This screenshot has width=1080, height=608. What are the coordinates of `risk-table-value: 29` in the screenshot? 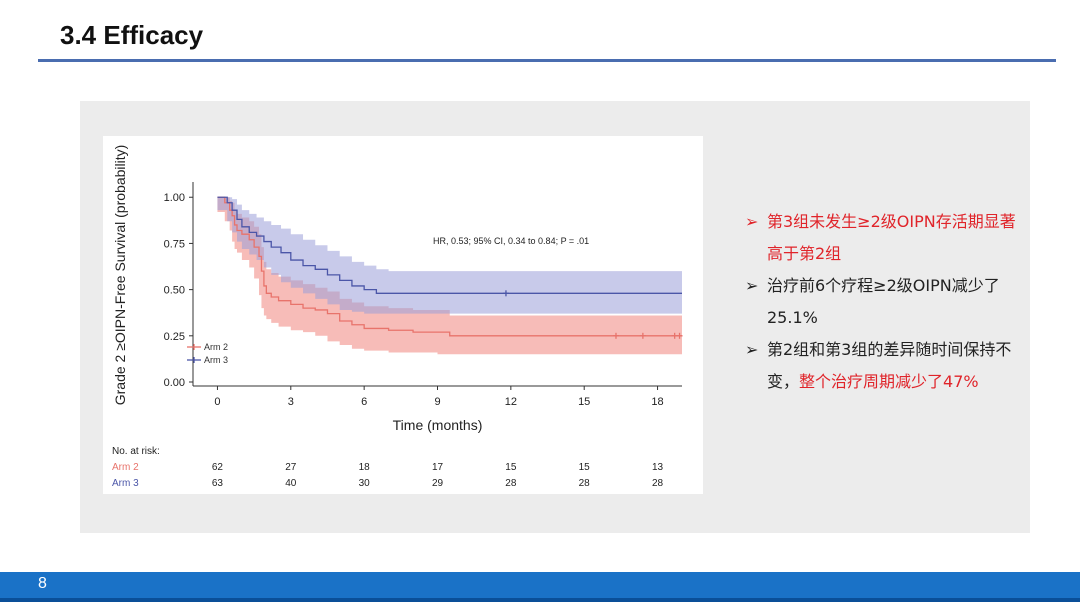 It's located at (438, 483).